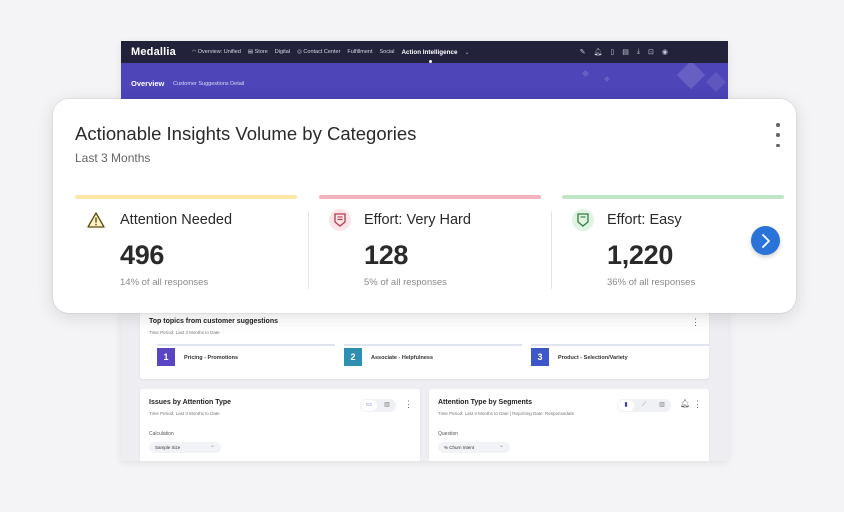  I want to click on pencil-icon: ✎, so click(582, 52).